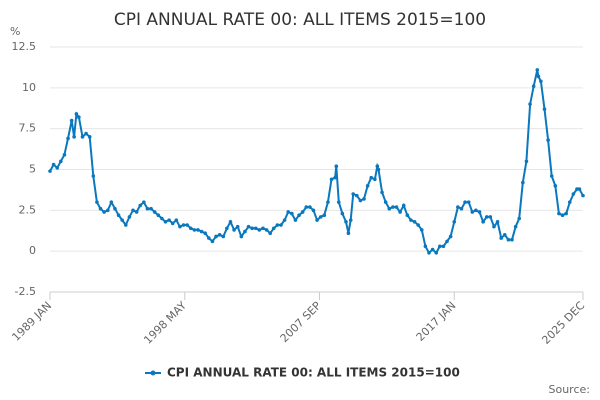 This screenshot has width=600, height=400. Describe the element at coordinates (153, 373) in the screenshot. I see `legend-marker` at that location.